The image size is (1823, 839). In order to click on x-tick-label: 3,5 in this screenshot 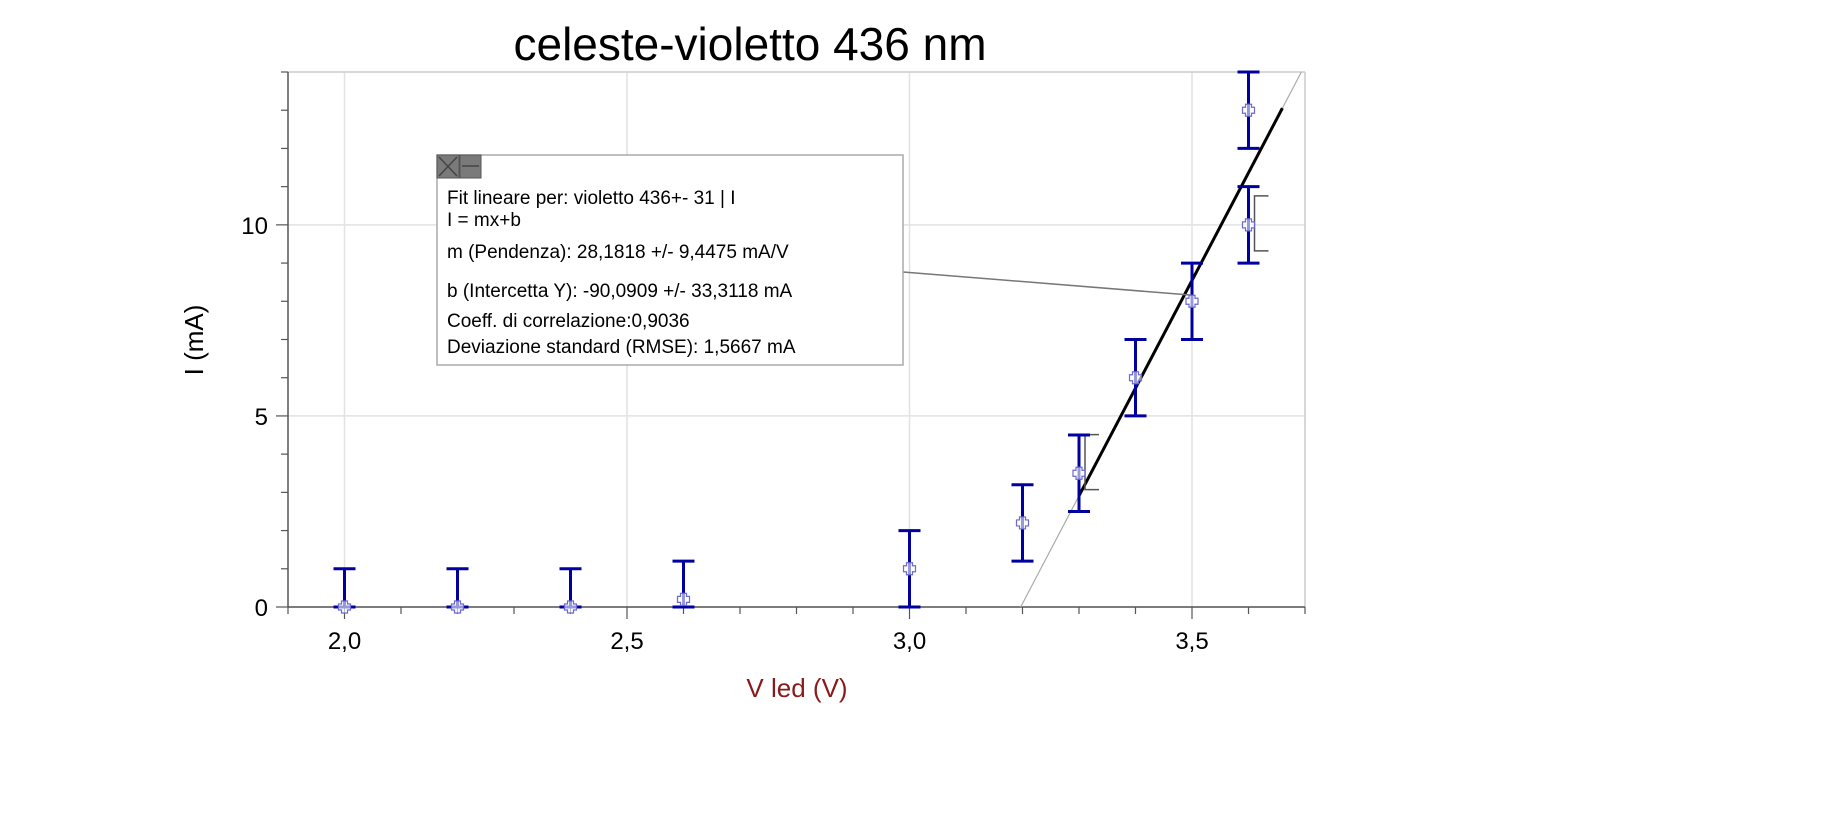, I will do `click(1191, 641)`.